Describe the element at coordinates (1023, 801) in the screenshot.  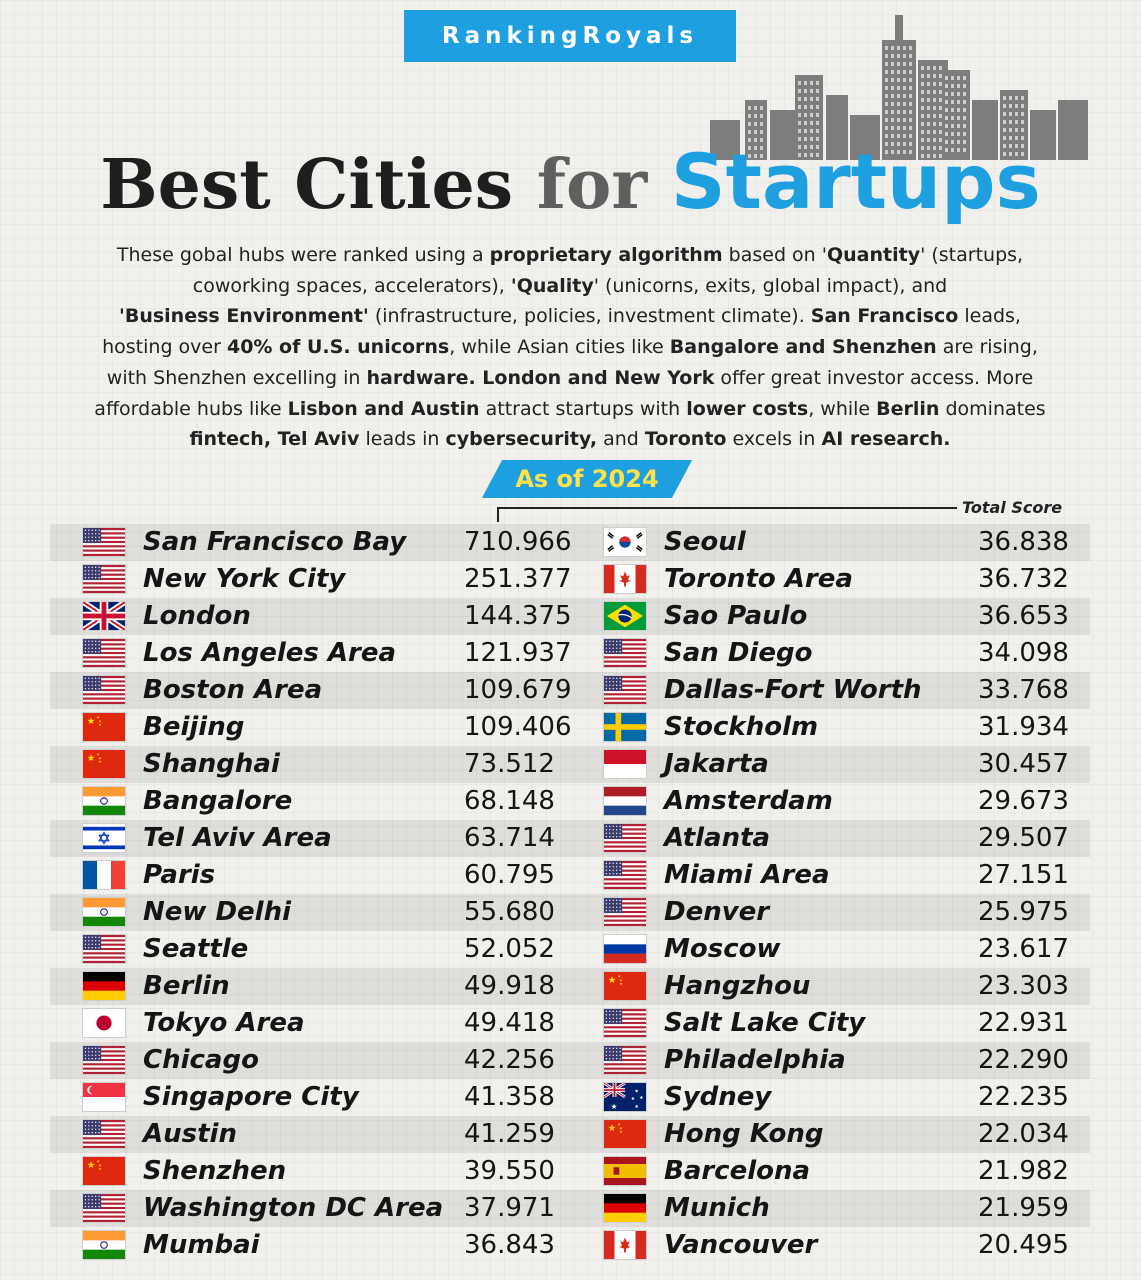
I see `total-score: 29.673` at that location.